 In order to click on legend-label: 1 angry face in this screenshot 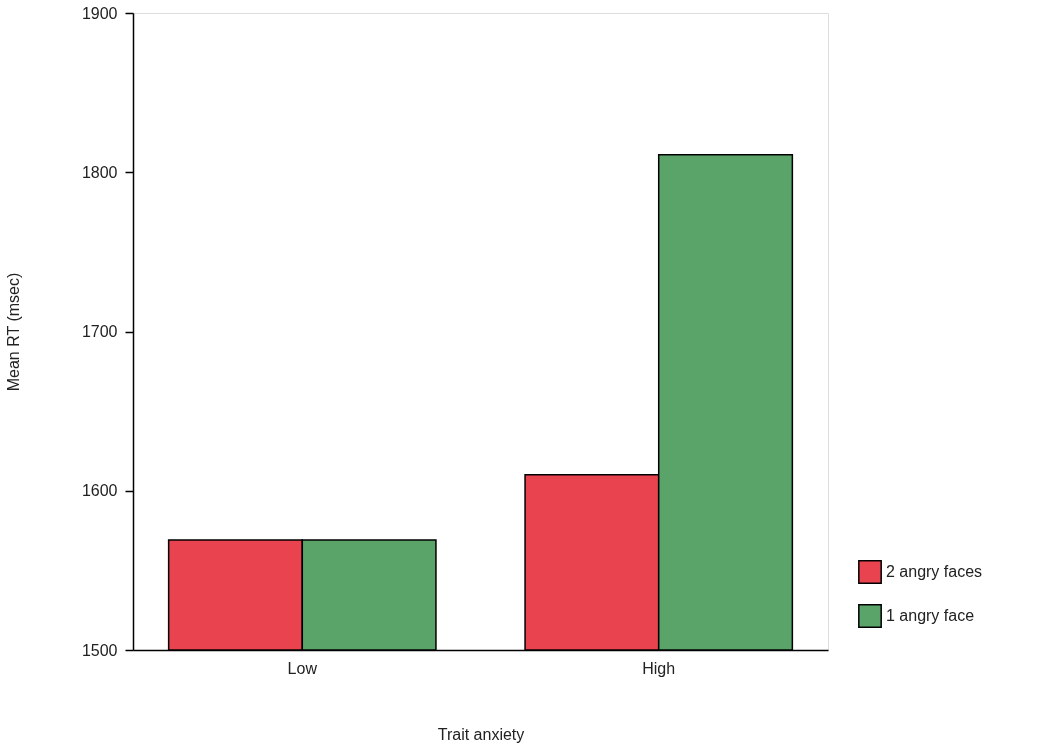, I will do `click(930, 615)`.